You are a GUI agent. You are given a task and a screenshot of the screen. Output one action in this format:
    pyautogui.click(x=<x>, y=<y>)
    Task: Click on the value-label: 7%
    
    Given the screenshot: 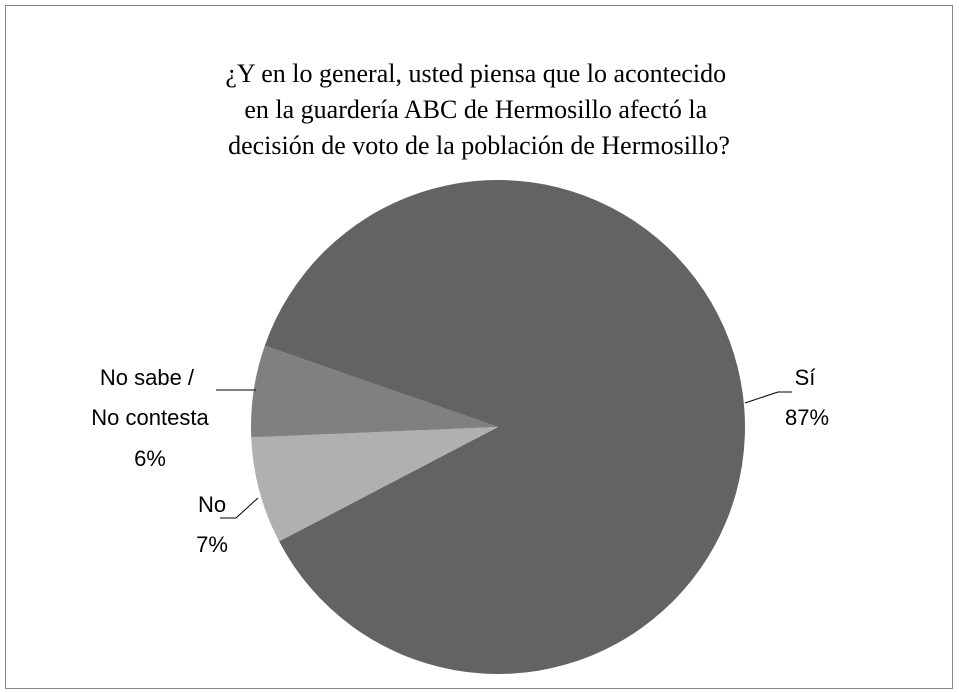 What is the action you would take?
    pyautogui.click(x=212, y=544)
    